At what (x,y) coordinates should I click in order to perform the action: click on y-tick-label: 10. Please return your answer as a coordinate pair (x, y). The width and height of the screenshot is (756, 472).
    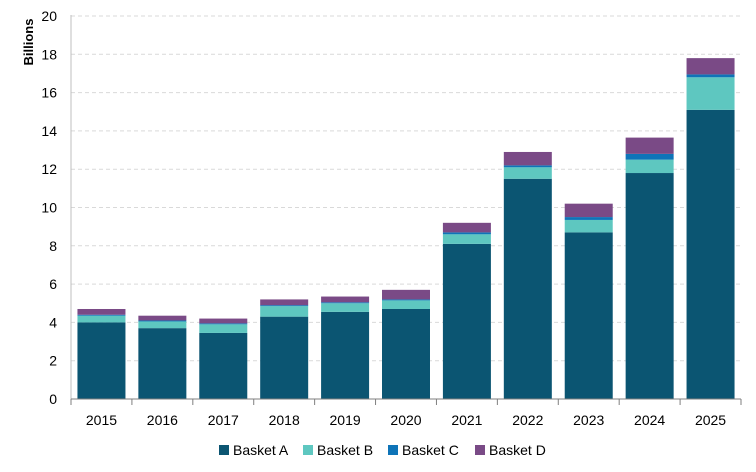
    Looking at the image, I should click on (49, 208).